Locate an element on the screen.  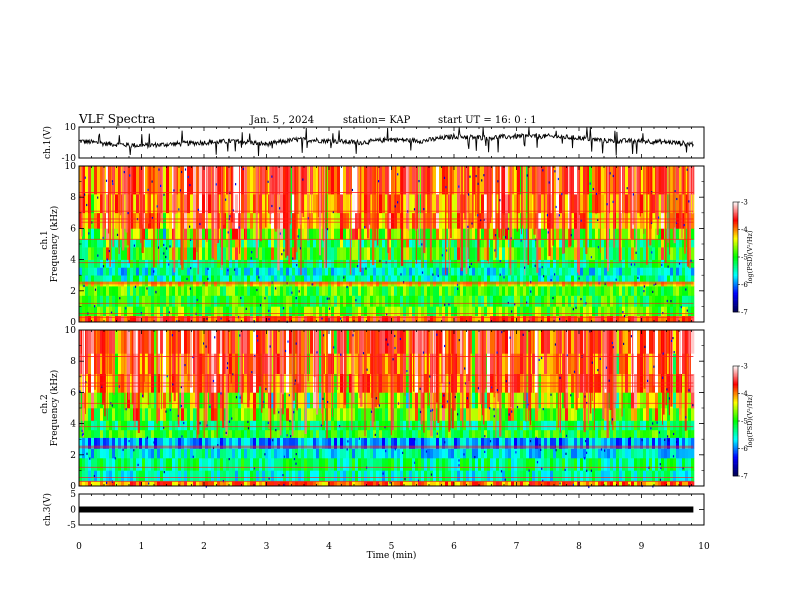
y-tick-label: 2 is located at coordinates (73, 292).